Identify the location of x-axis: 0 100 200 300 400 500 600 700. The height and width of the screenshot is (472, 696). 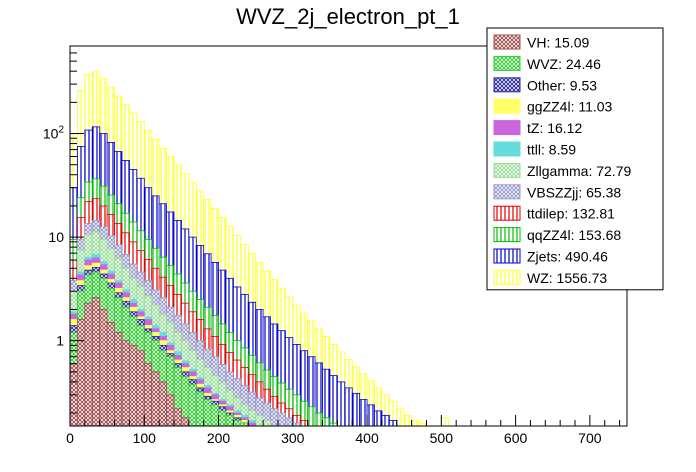
(343, 430).